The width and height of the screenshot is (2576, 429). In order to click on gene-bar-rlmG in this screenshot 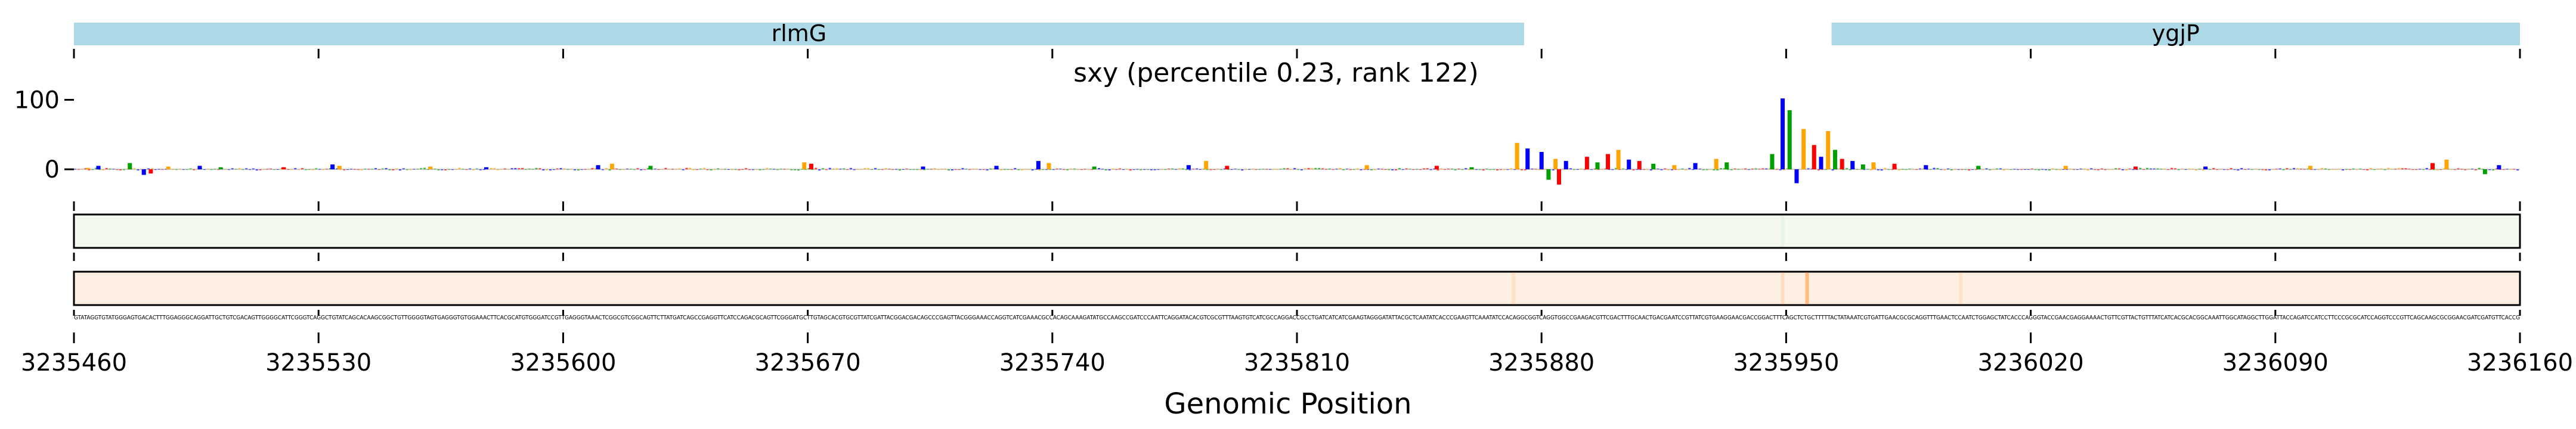, I will do `click(799, 34)`.